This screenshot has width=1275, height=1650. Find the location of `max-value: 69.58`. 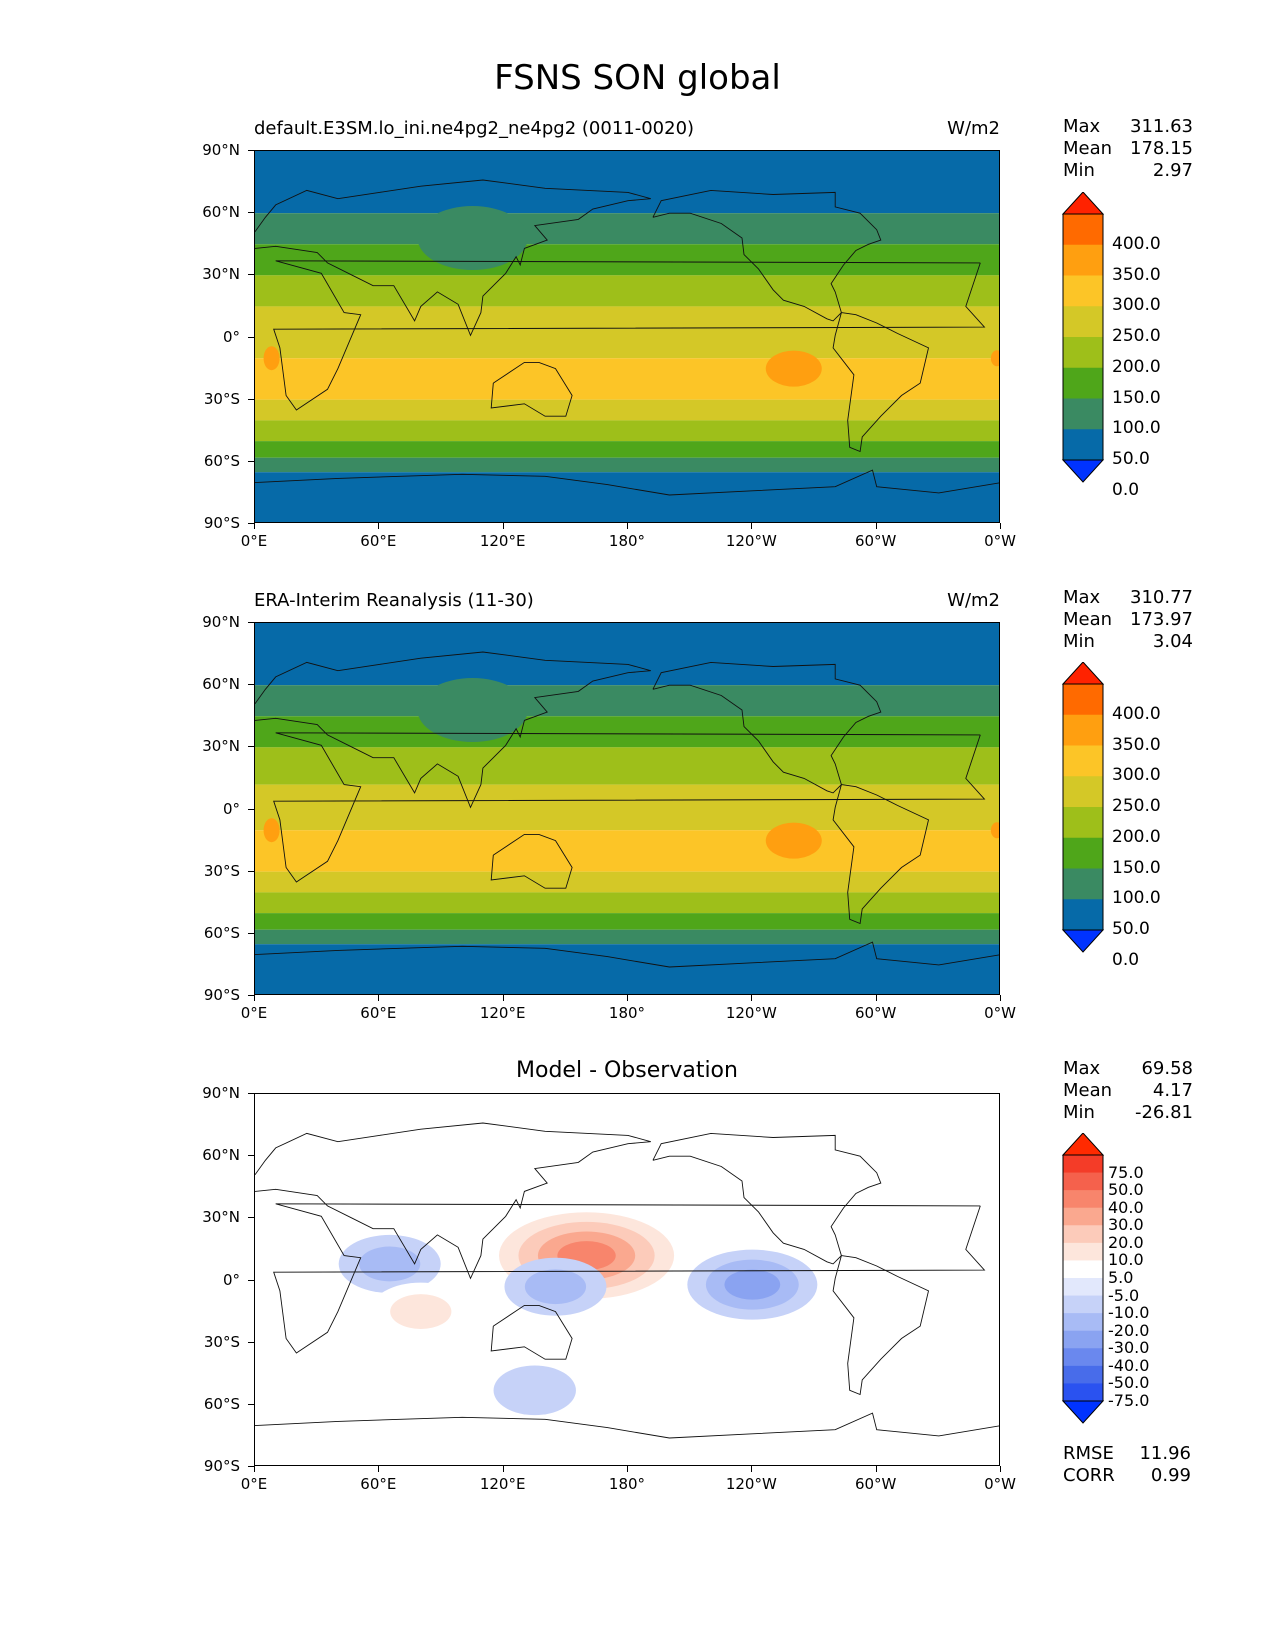

max-value: 69.58 is located at coordinates (1167, 1068).